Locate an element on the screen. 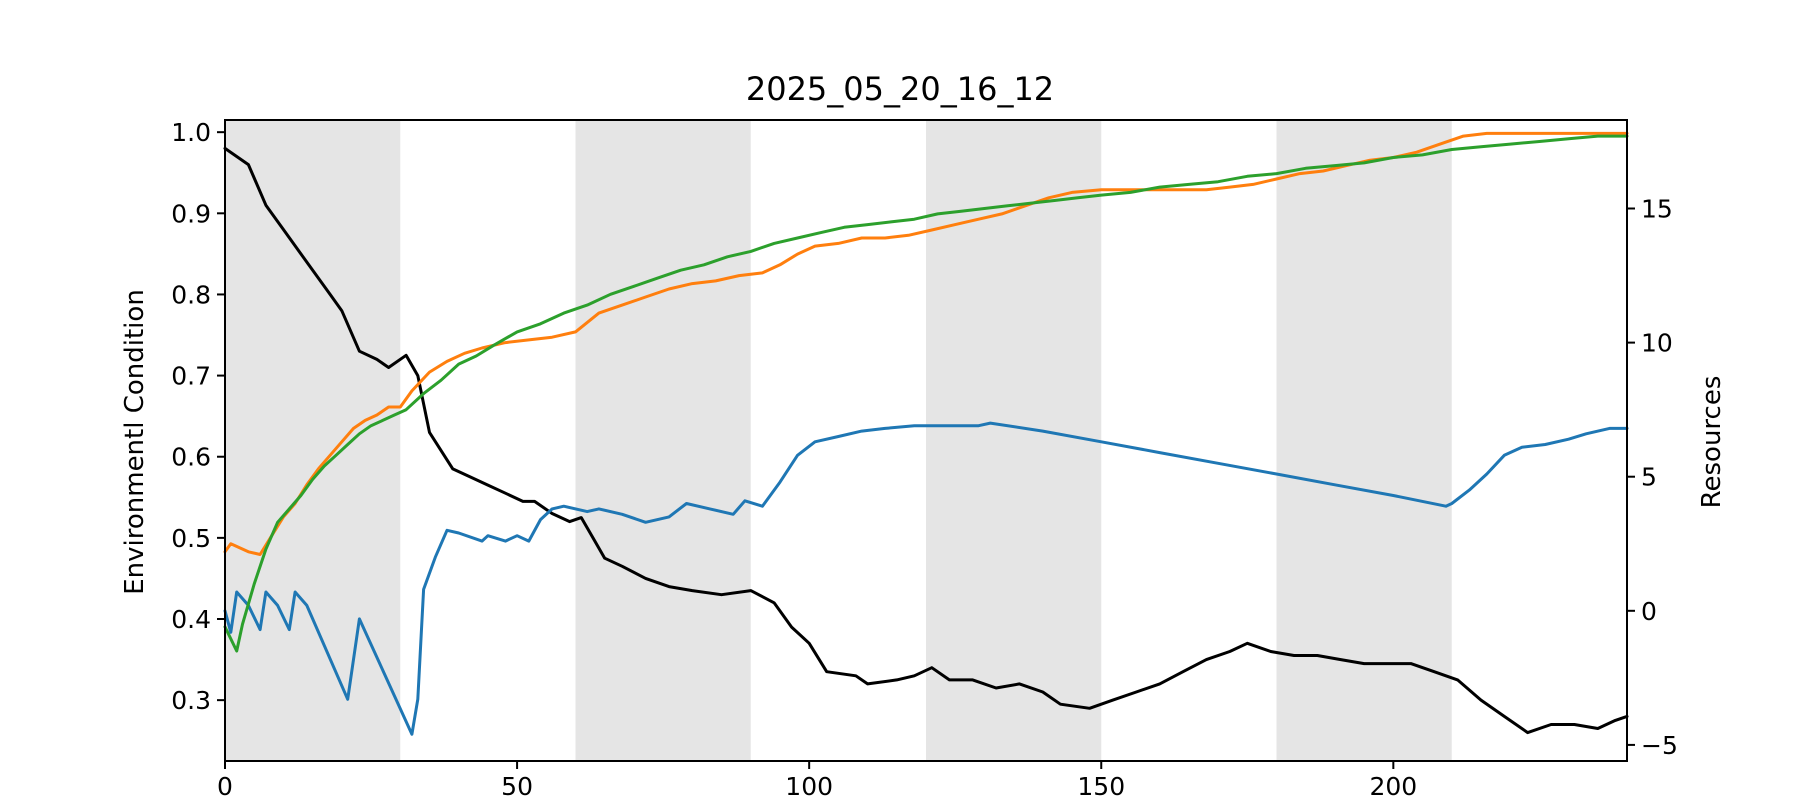 Image resolution: width=1800 pixels, height=805 pixels. y-tick-label-left-1: 0.4 is located at coordinates (191, 619).